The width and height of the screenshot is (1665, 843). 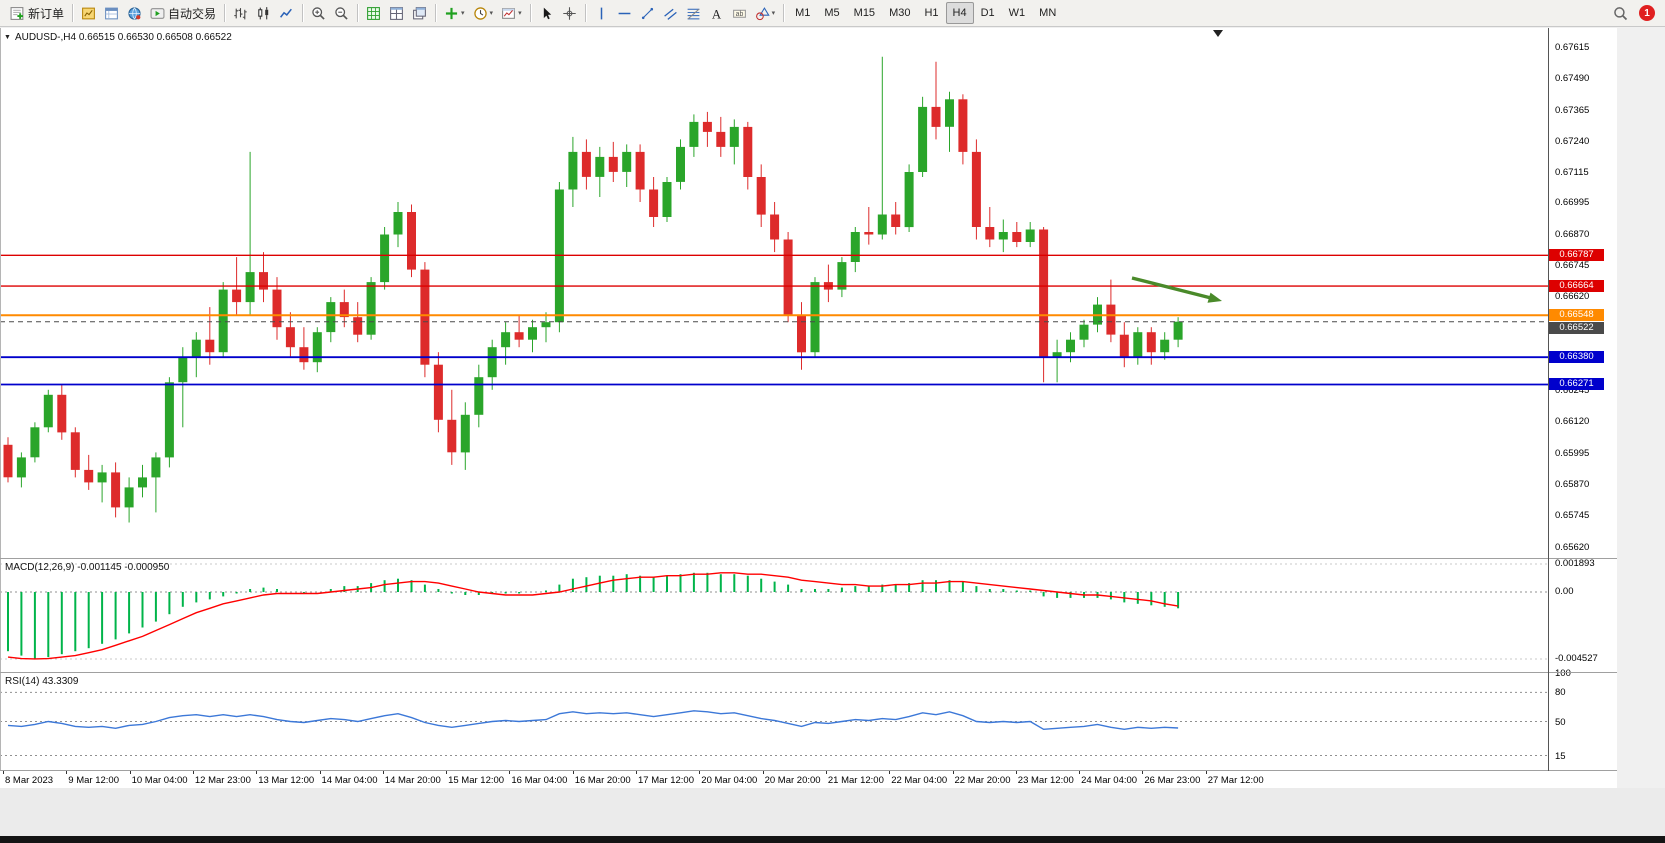 What do you see at coordinates (899, 13) in the screenshot?
I see `timeframe-m30: M30` at bounding box center [899, 13].